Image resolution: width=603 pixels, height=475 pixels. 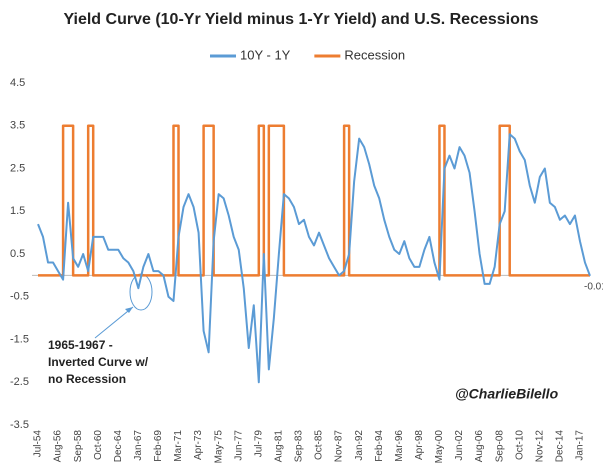 I want to click on x-tick-label: Sep-08, so click(x=499, y=446).